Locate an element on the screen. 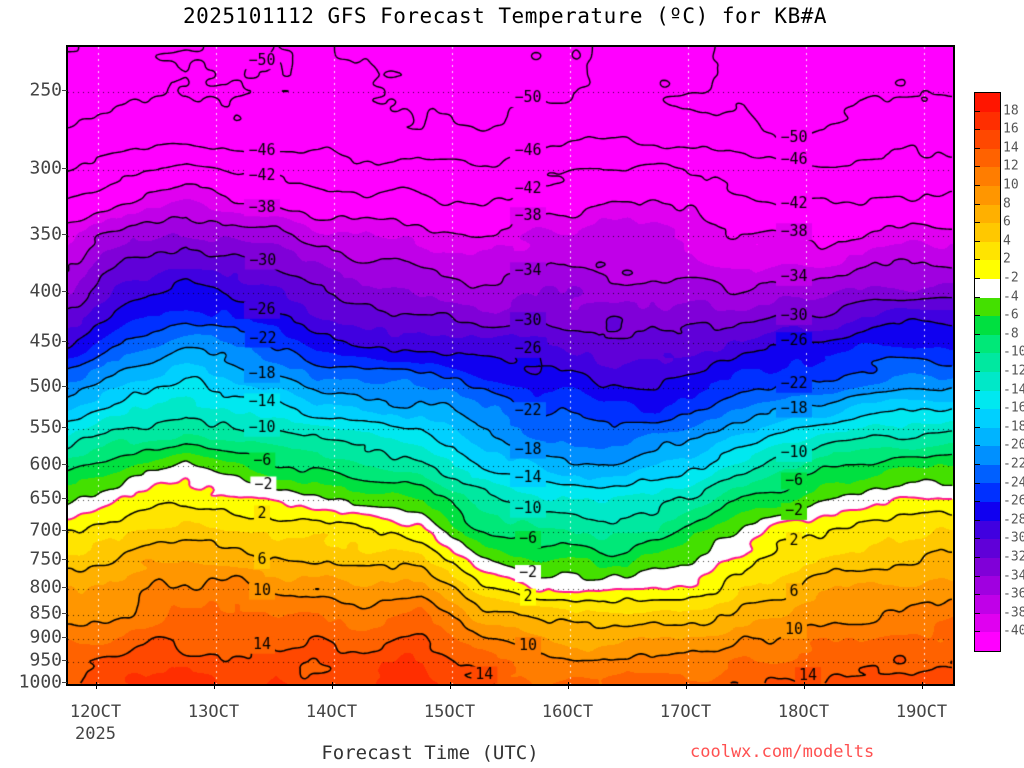  colorbar-tick-label: -40 is located at coordinates (1013, 631).